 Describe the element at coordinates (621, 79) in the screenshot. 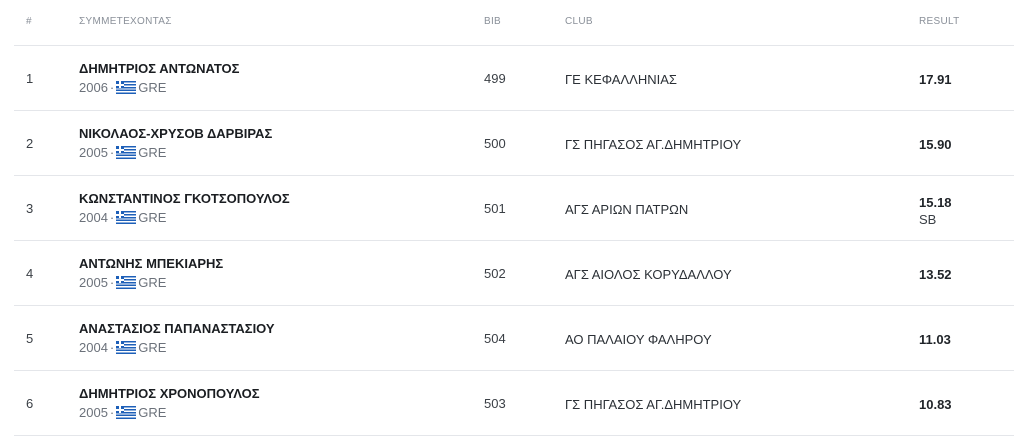

I see `club-cell: ΓΕ ΚΕΦΑΛΛΗΝΙΑΣ` at that location.